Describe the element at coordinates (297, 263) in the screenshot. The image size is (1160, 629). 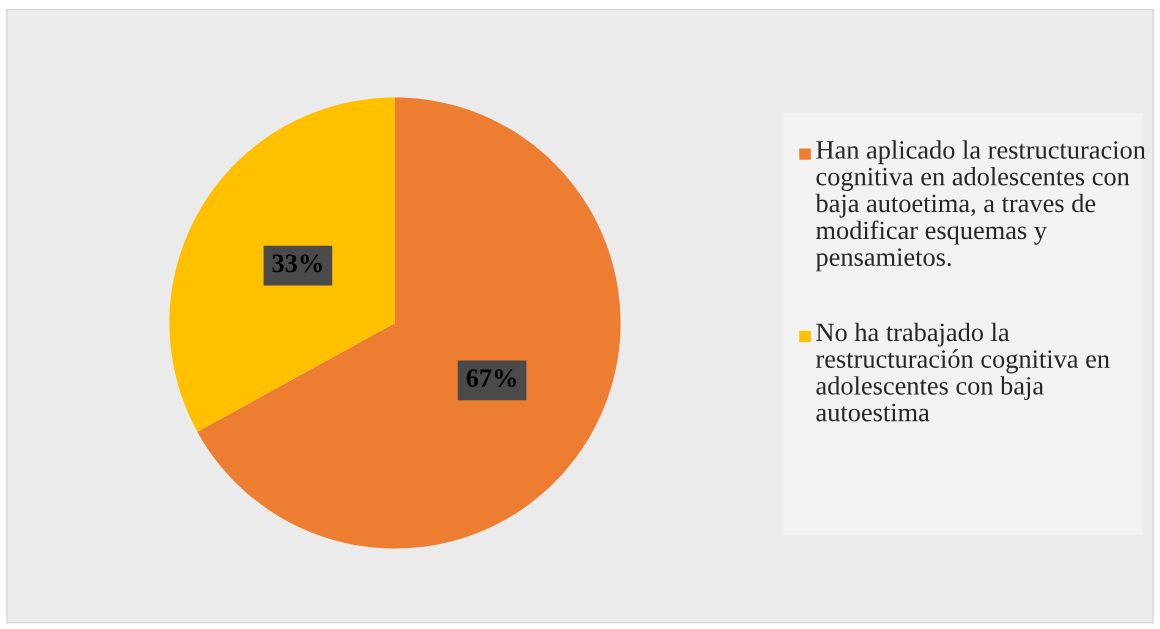
I see `data-label: 33%` at that location.